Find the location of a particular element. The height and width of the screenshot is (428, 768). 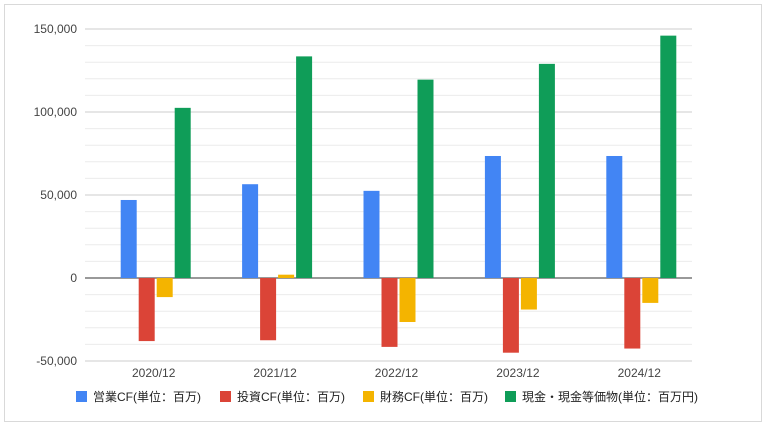

y-tick-label: 50,000 is located at coordinates (58, 195).